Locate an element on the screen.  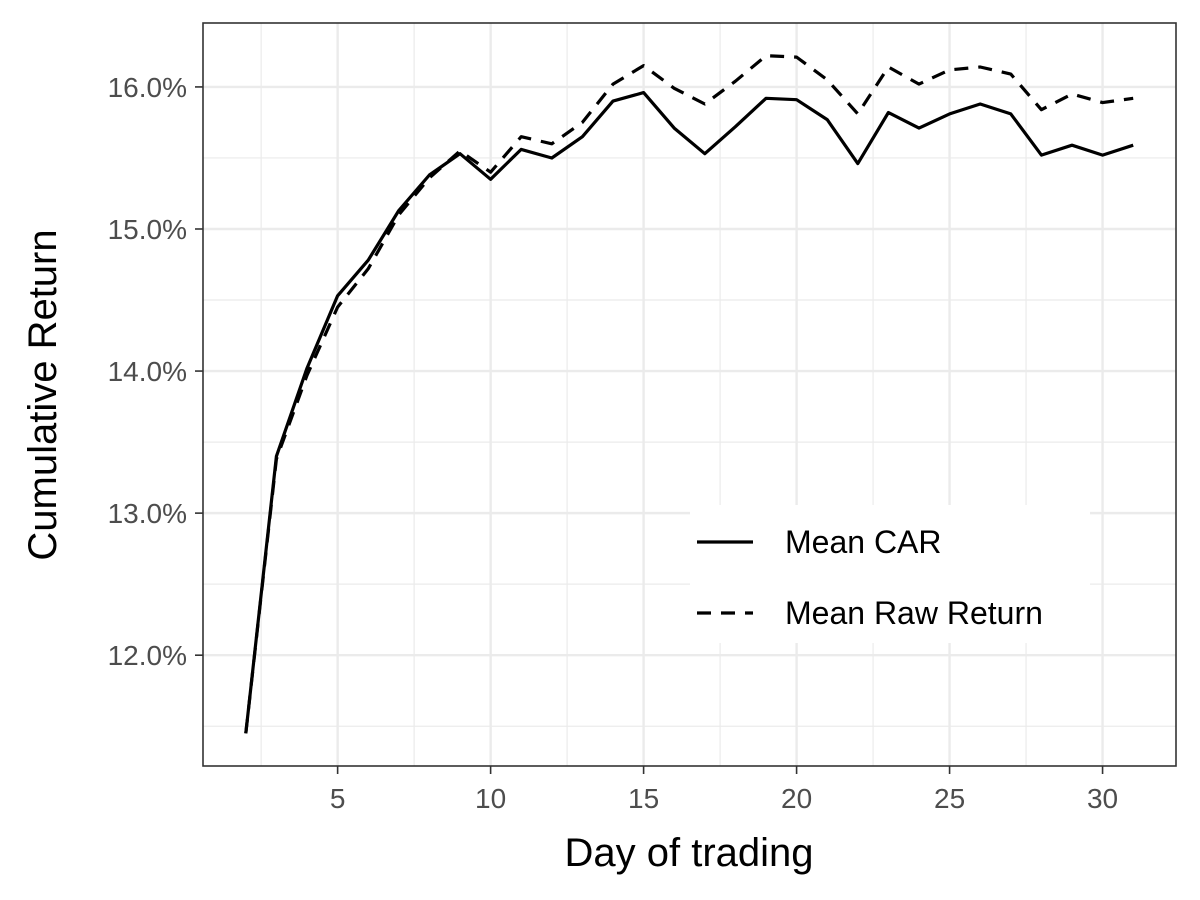
x-axis-title: Day of trading is located at coordinates (688, 853).